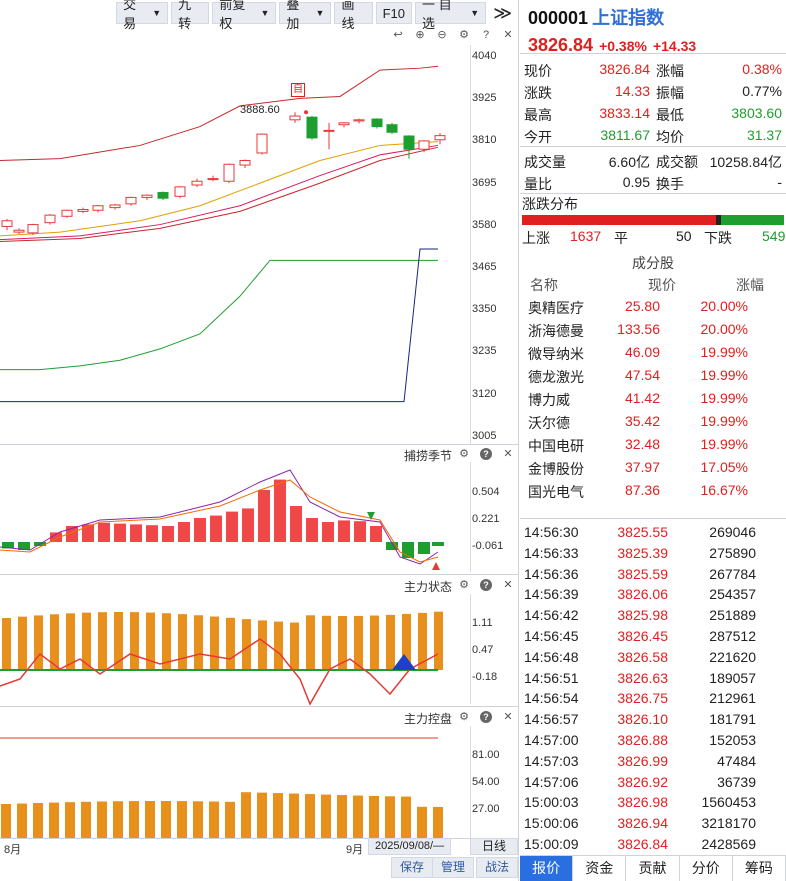 Image resolution: width=786 pixels, height=881 pixels. I want to click on down-arrow-icon, so click(371, 516).